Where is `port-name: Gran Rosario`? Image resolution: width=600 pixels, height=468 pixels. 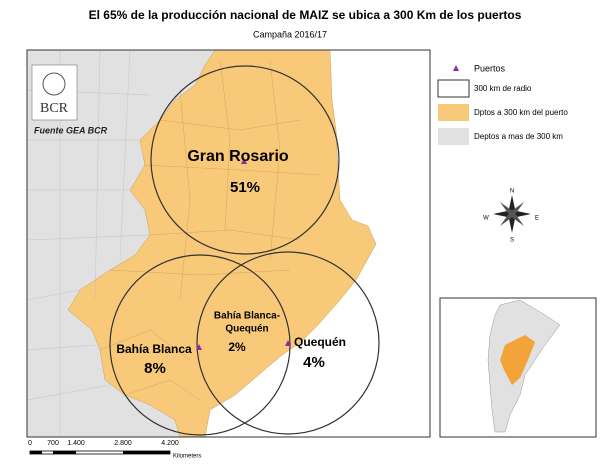 port-name: Gran Rosario is located at coordinates (238, 156).